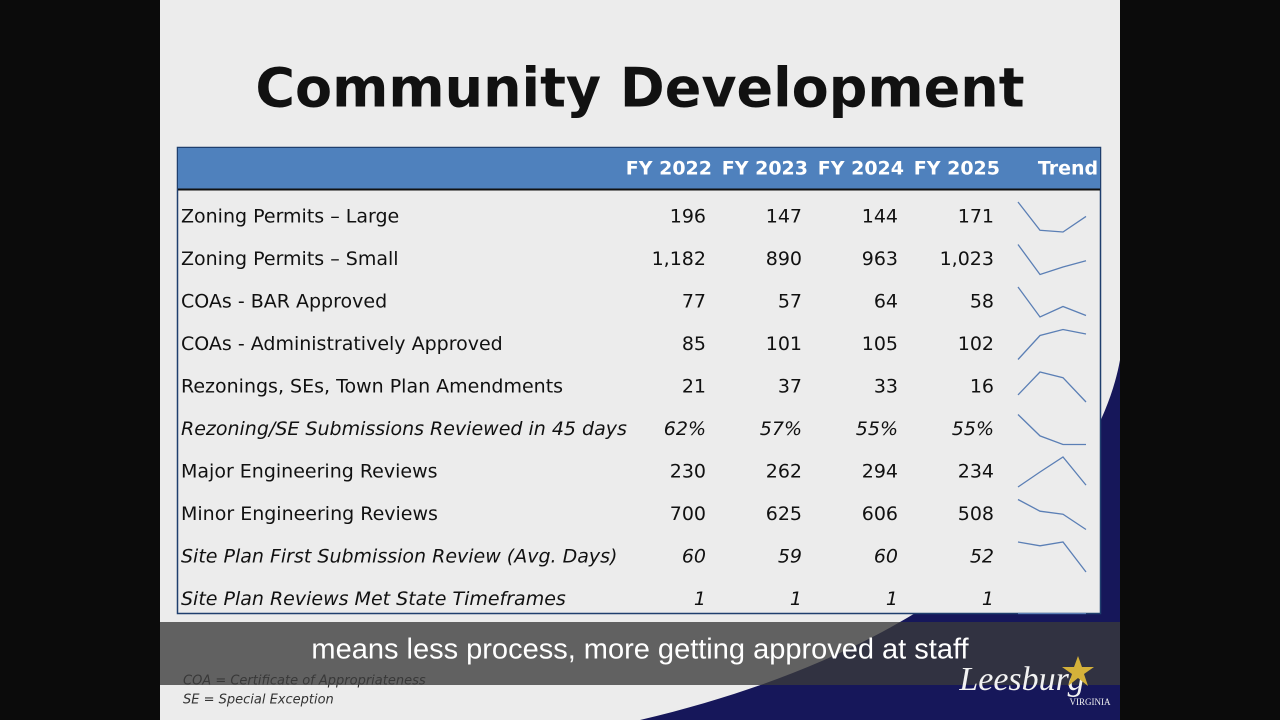  Describe the element at coordinates (784, 217) in the screenshot. I see `cell: 147` at that location.